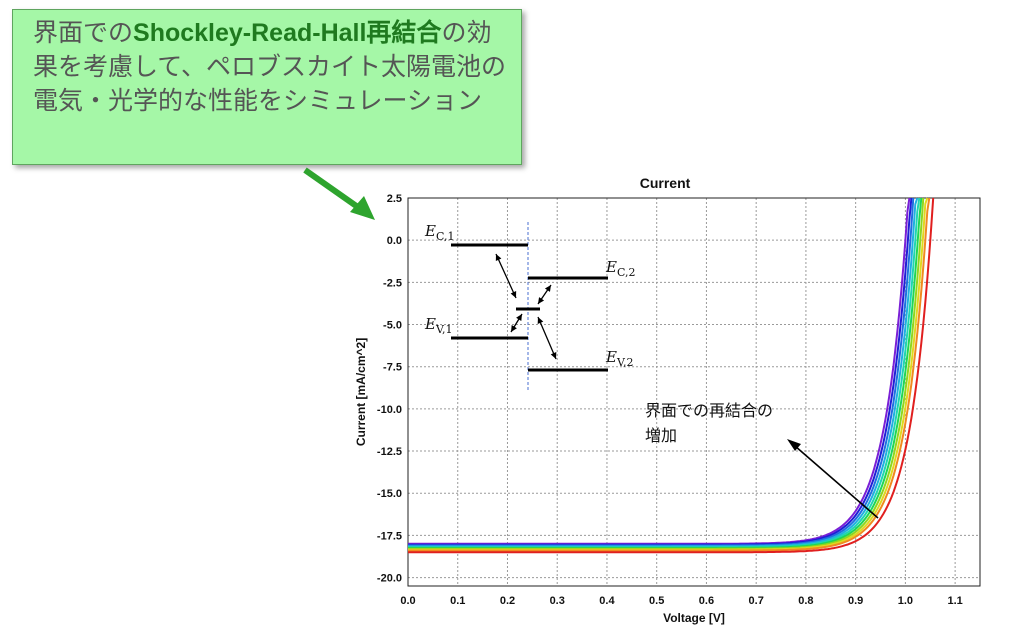 This screenshot has height=629, width=1024. Describe the element at coordinates (392, 368) in the screenshot. I see `y-tick-label: -7.5` at that location.